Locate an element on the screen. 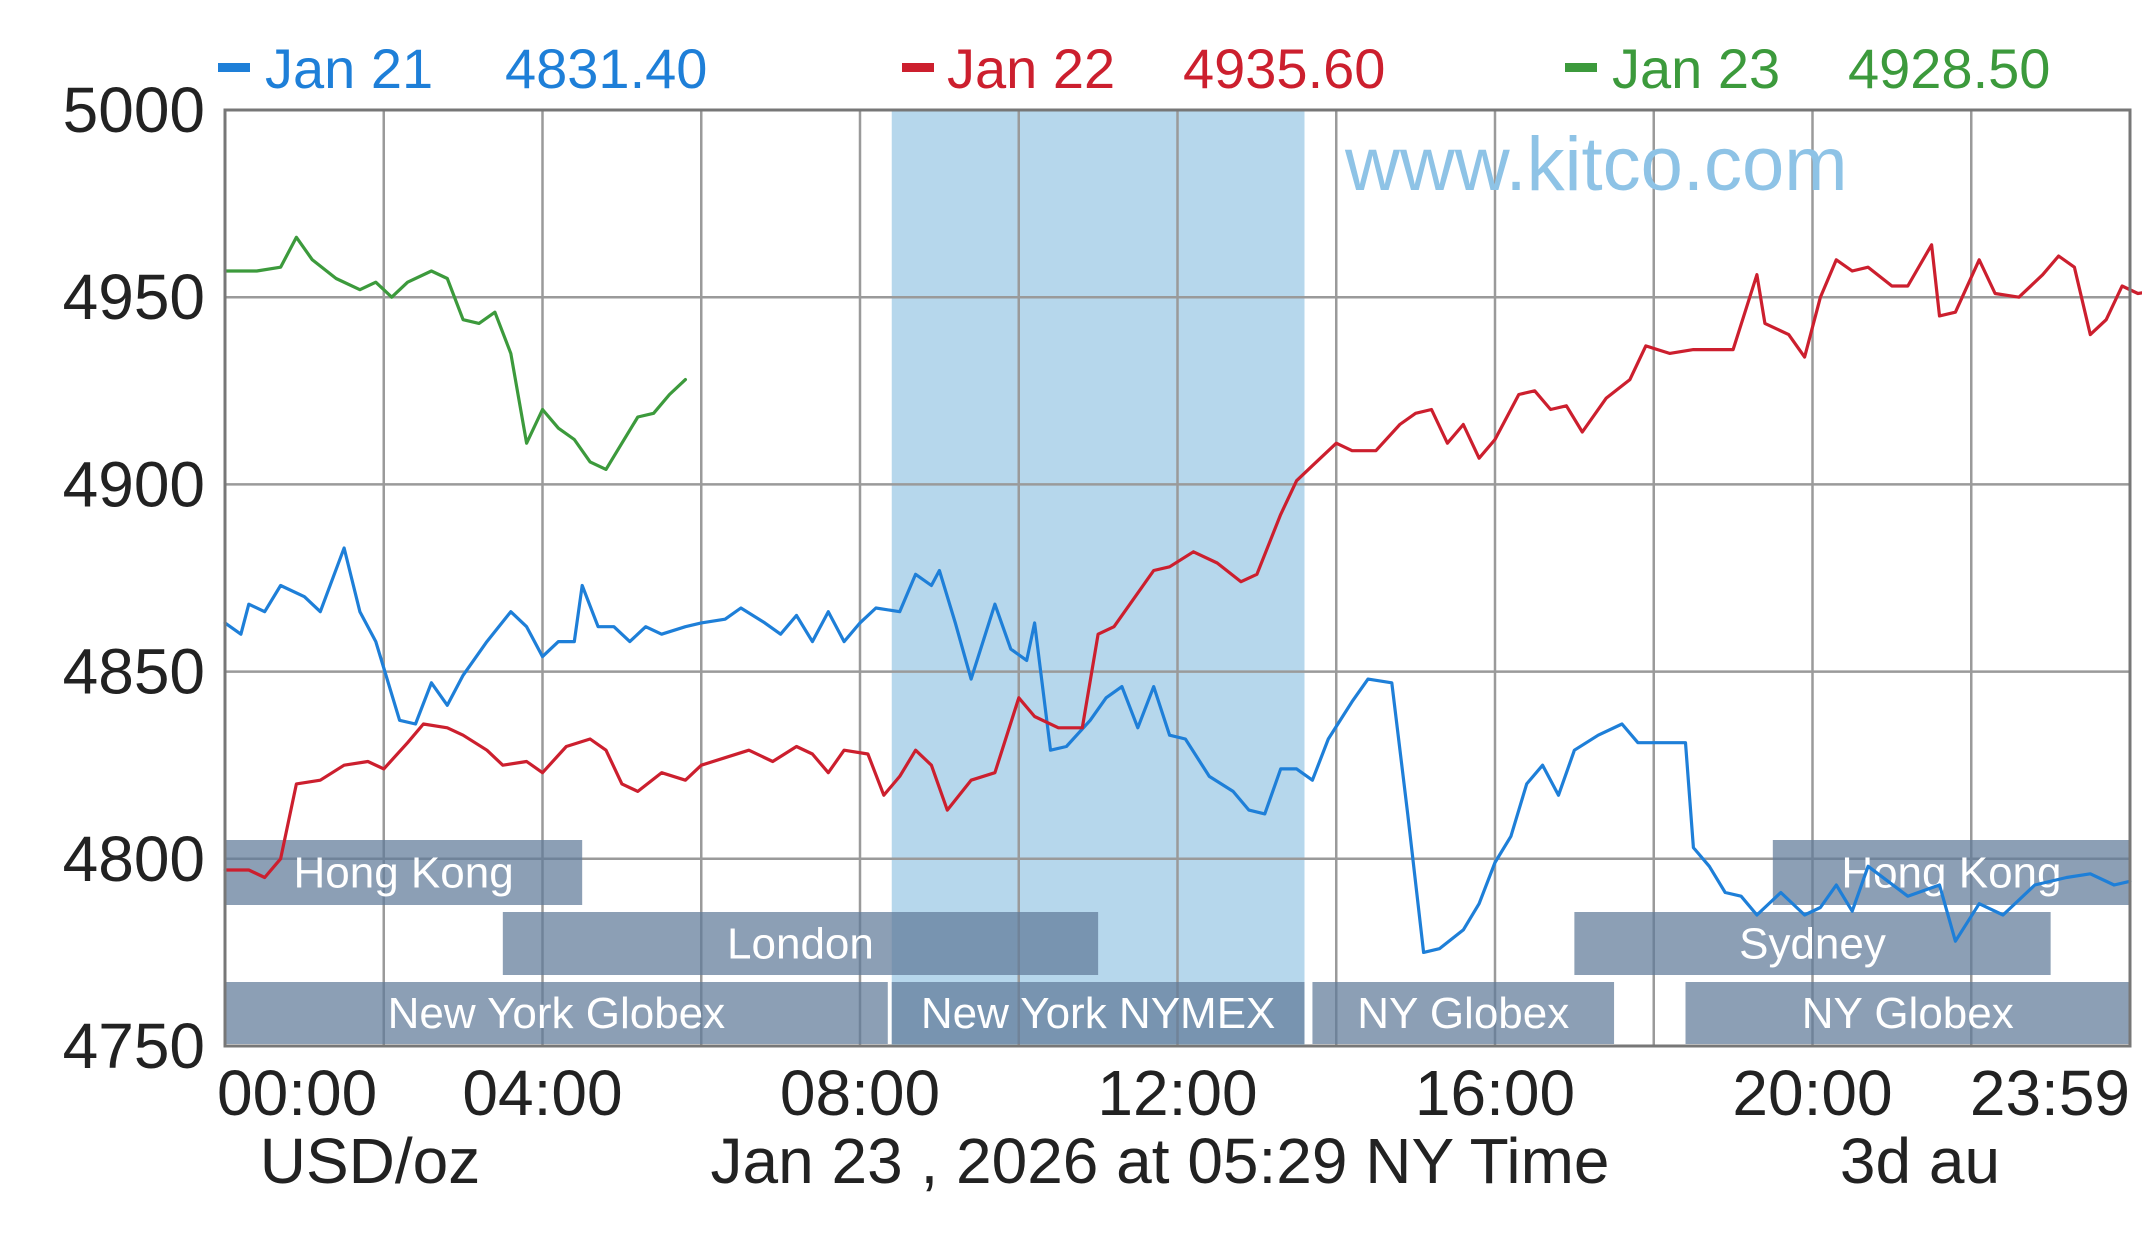  legend-value-jan-21: 4831.40 is located at coordinates (606, 68).